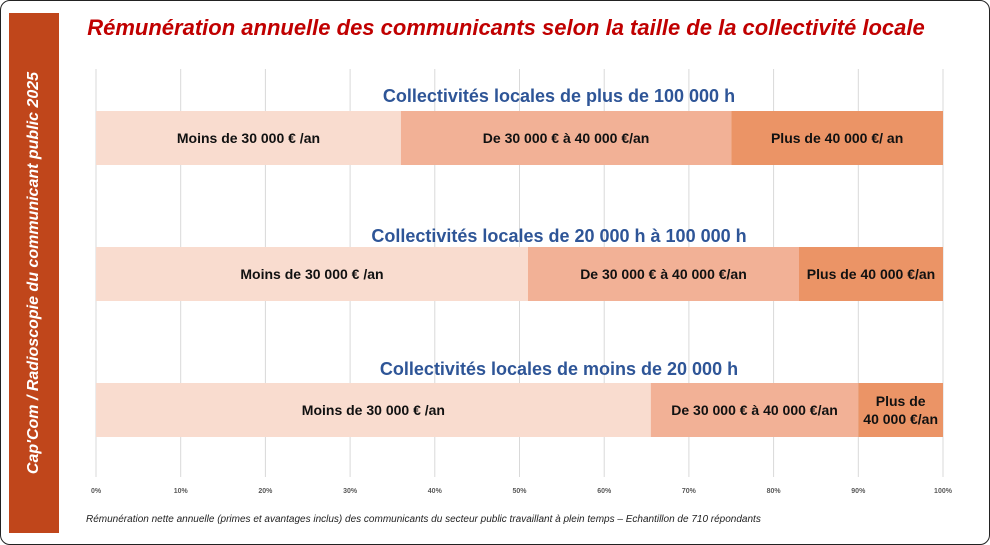 This screenshot has height=545, width=990. Describe the element at coordinates (901, 401) in the screenshot. I see `segment-label: Plus de` at that location.